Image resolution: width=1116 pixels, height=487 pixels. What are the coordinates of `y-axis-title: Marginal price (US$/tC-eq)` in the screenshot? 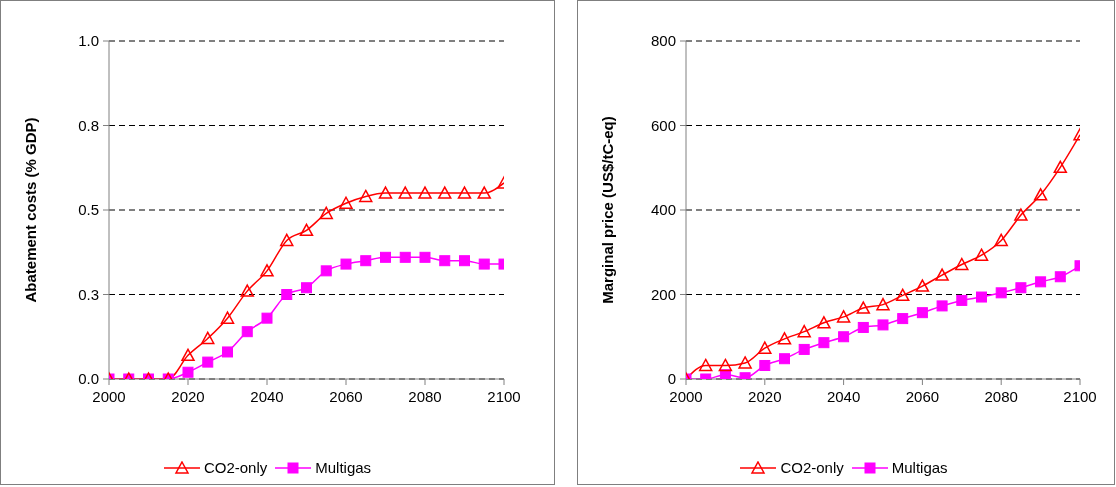 It's located at (608, 210).